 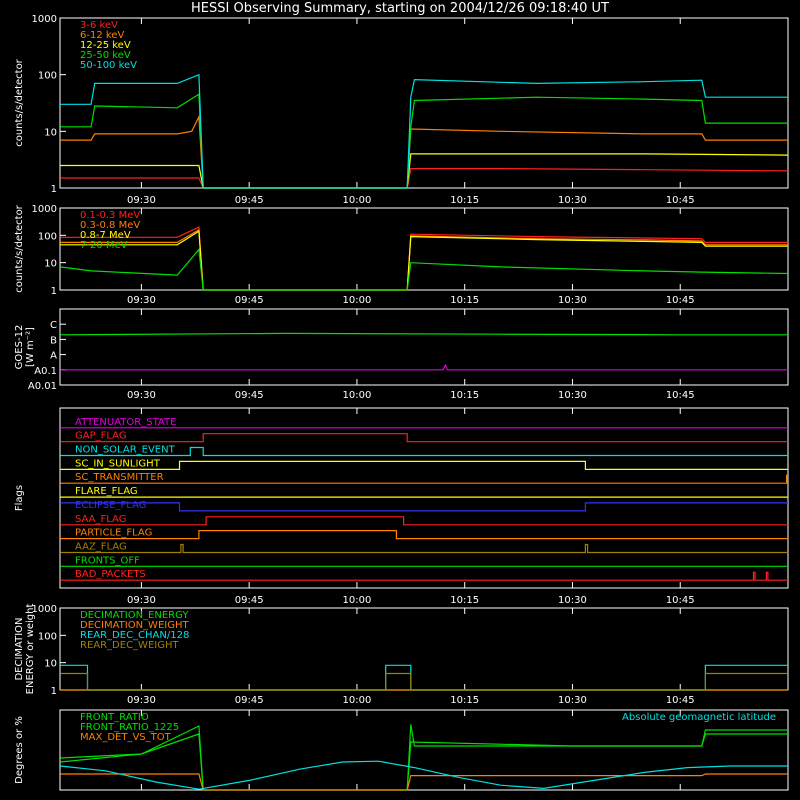 I want to click on legend-entry: SC_IN_SUNLIGHT, so click(x=118, y=463).